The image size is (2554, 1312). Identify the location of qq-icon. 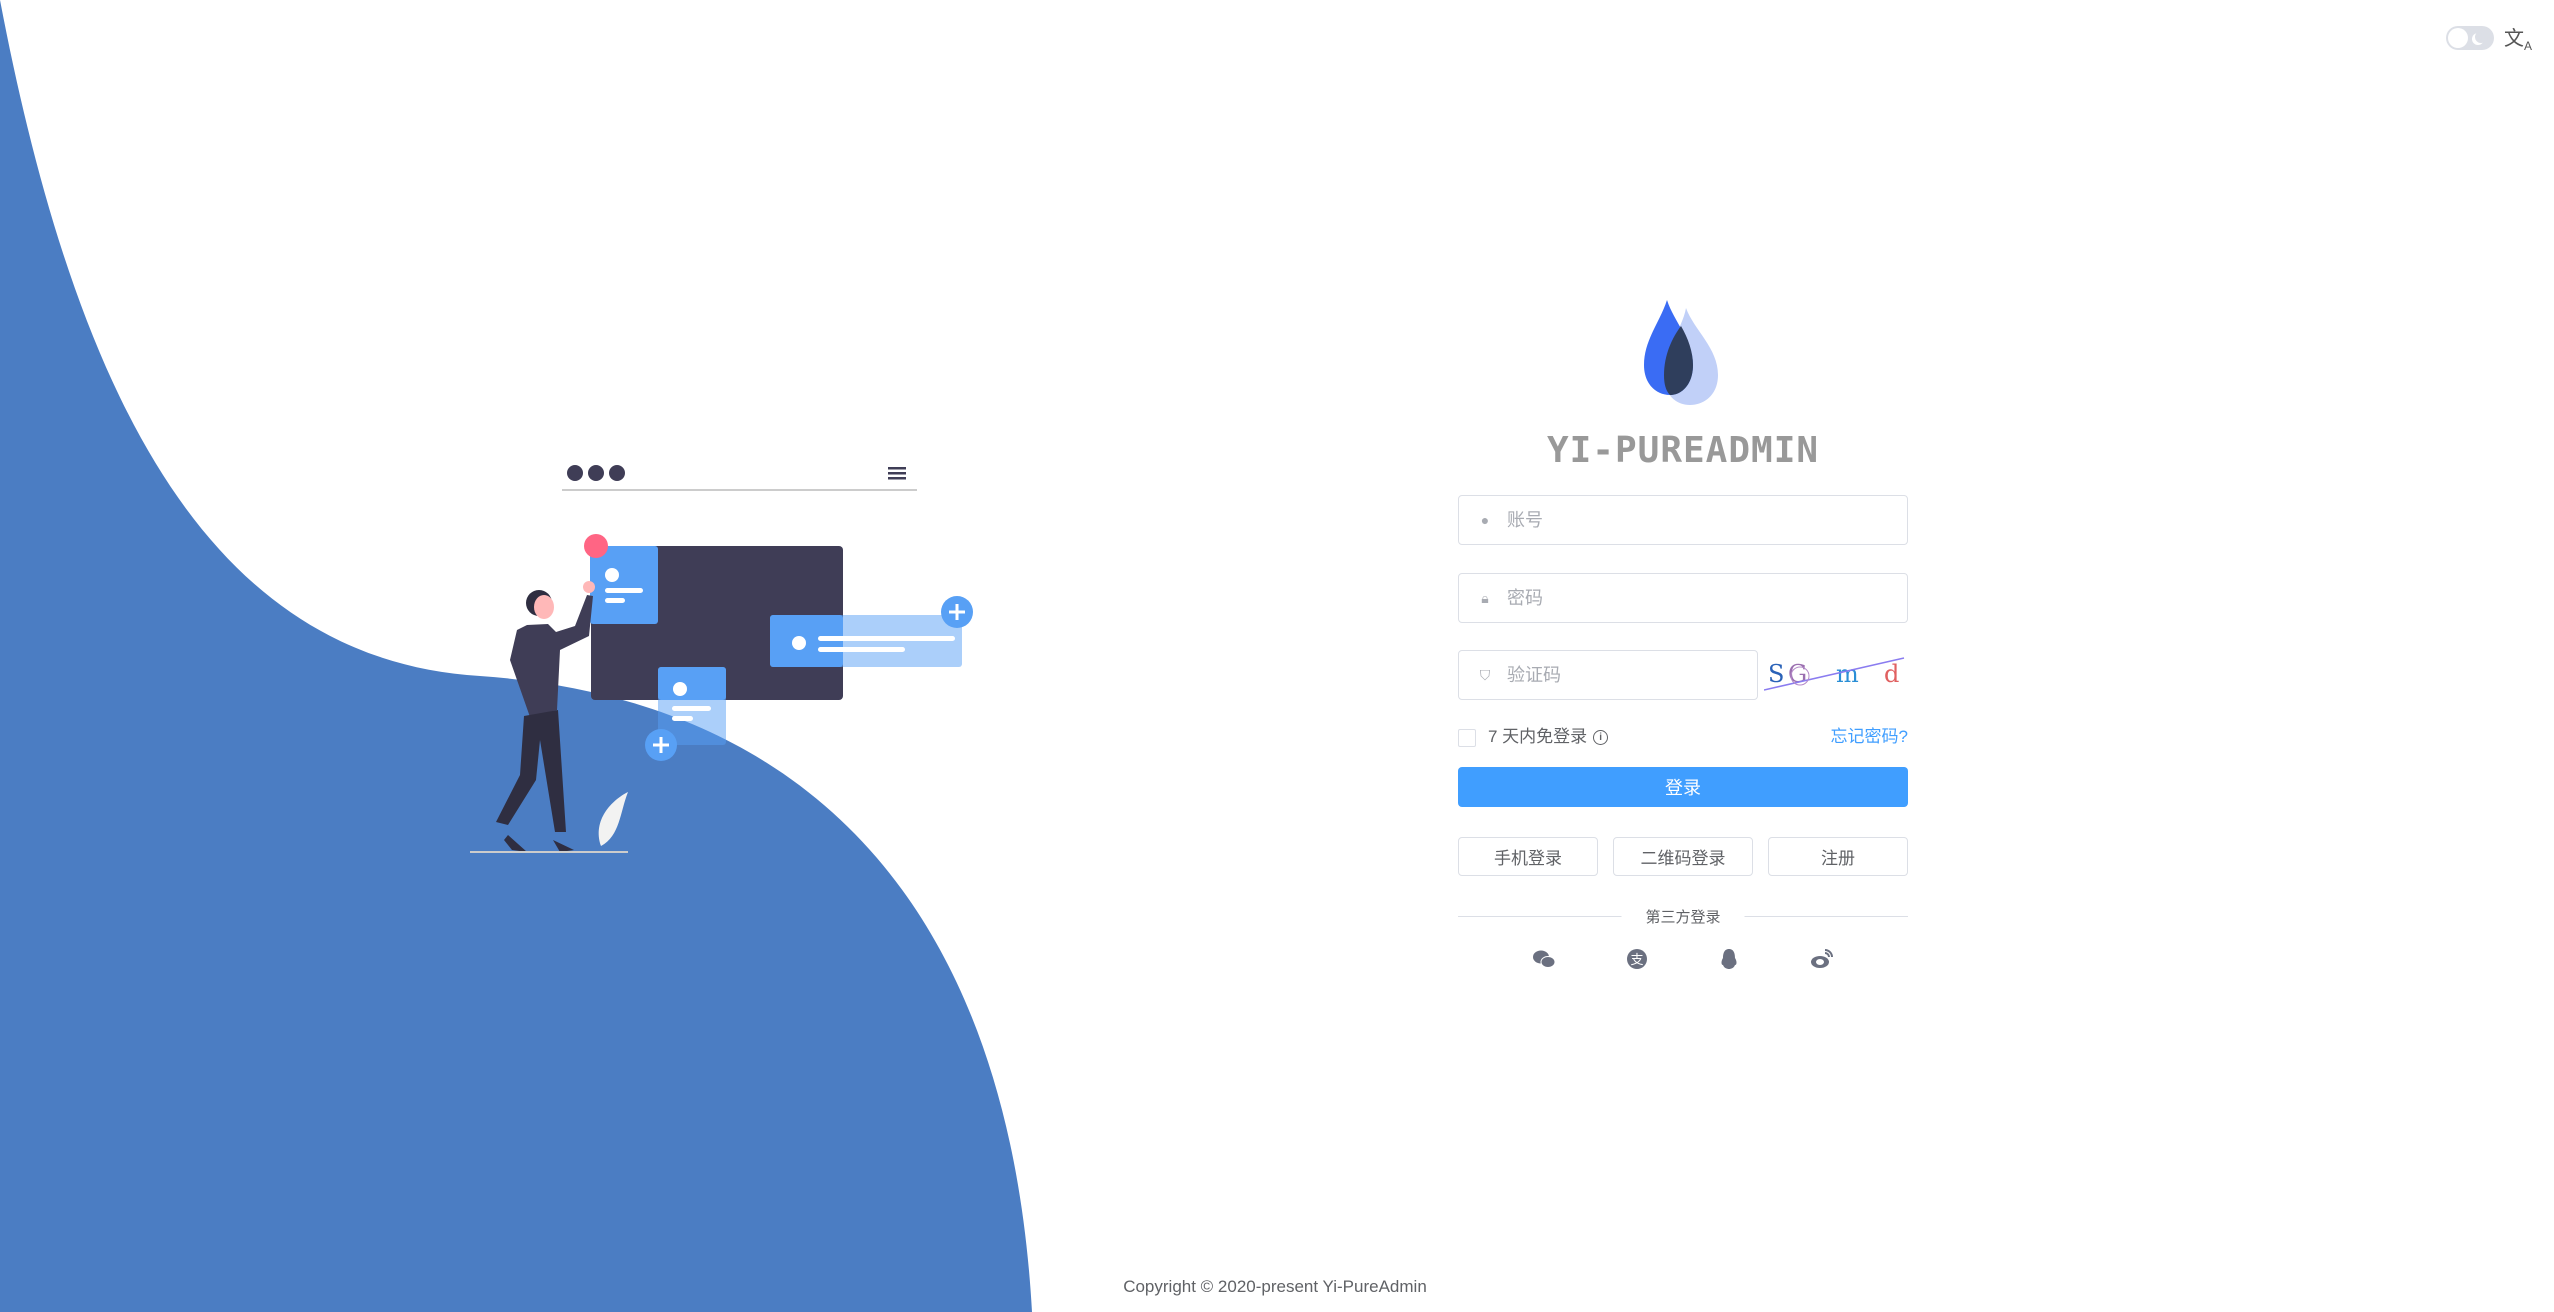
(1729, 959).